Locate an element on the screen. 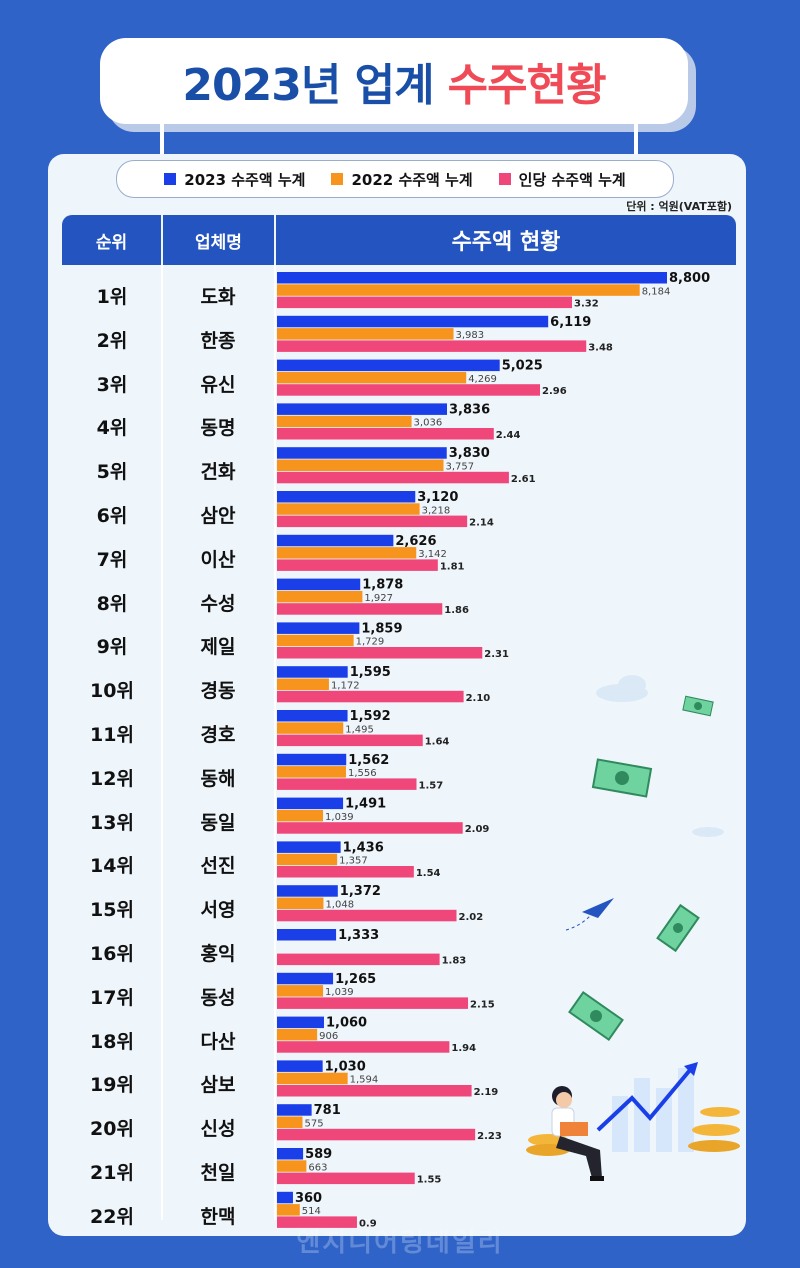 The image size is (800, 1268). data-label-per-person: 2.02 is located at coordinates (470, 917).